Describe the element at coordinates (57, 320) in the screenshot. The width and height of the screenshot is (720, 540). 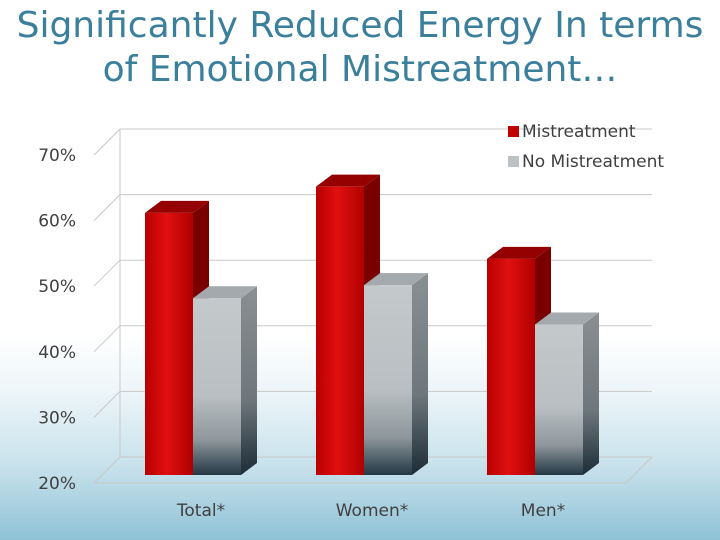
I see `y-axis: 20% 30% 40% 50% 60% 70%` at that location.